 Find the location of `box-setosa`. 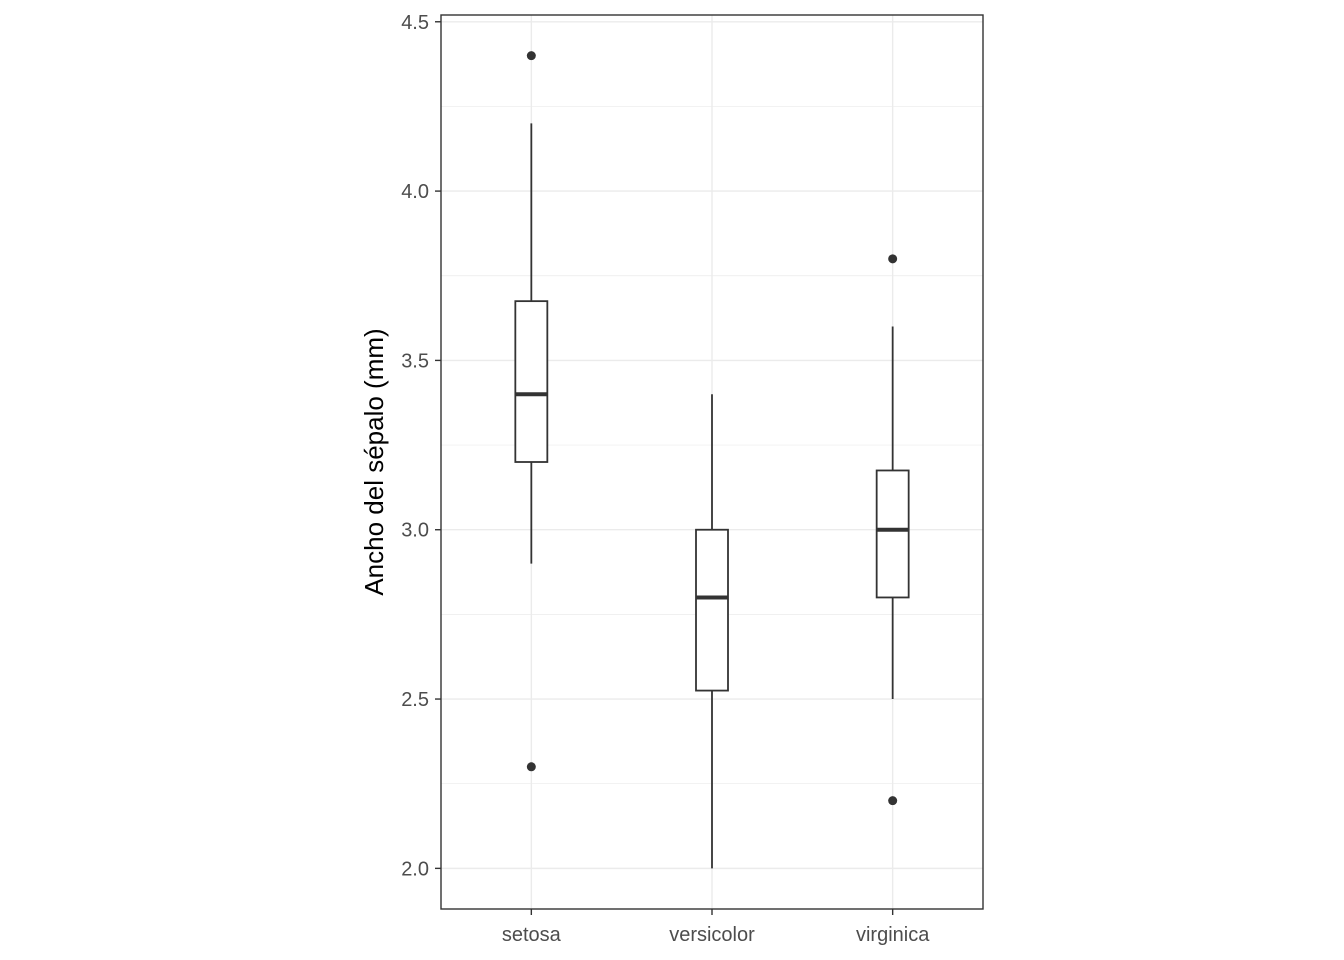

box-setosa is located at coordinates (531, 411).